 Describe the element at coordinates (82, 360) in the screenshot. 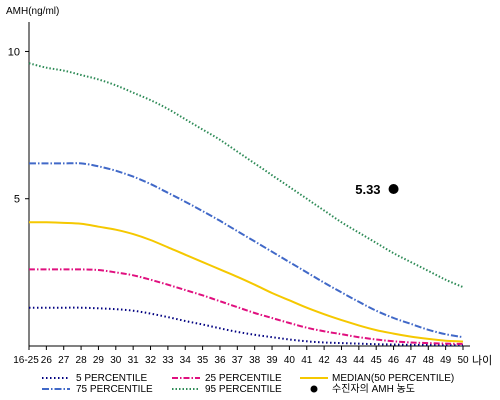

I see `x-tick-label: 28` at that location.